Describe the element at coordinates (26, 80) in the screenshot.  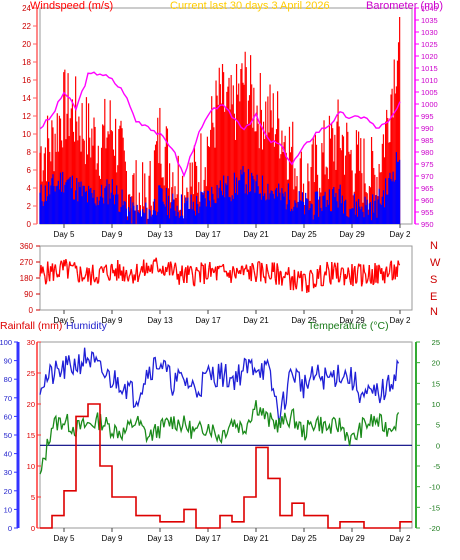
I see `wind-axis-tick-label: 16` at that location.